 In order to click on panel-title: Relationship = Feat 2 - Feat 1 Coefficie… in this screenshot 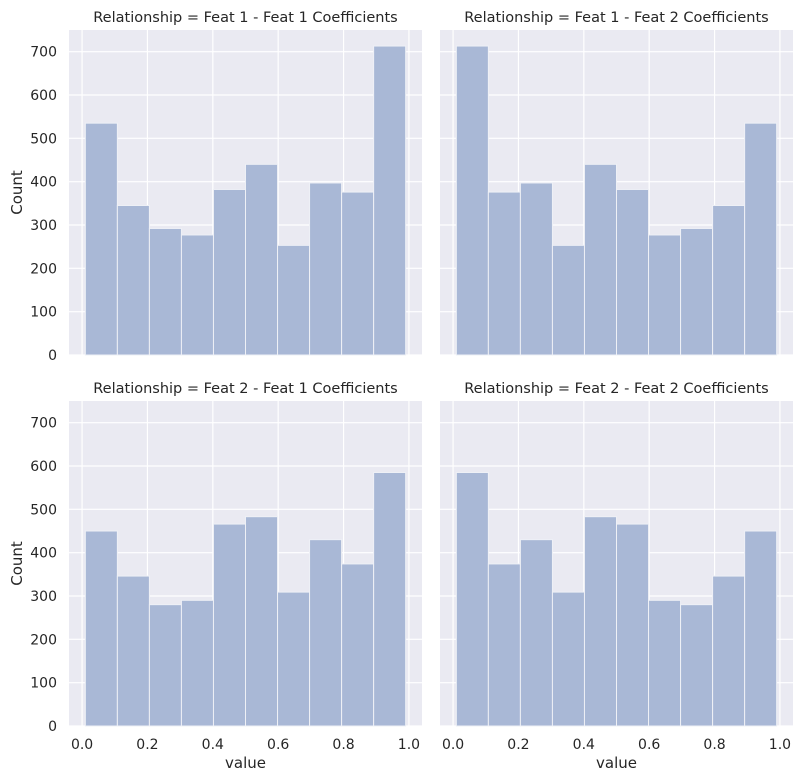, I will do `click(245, 389)`.